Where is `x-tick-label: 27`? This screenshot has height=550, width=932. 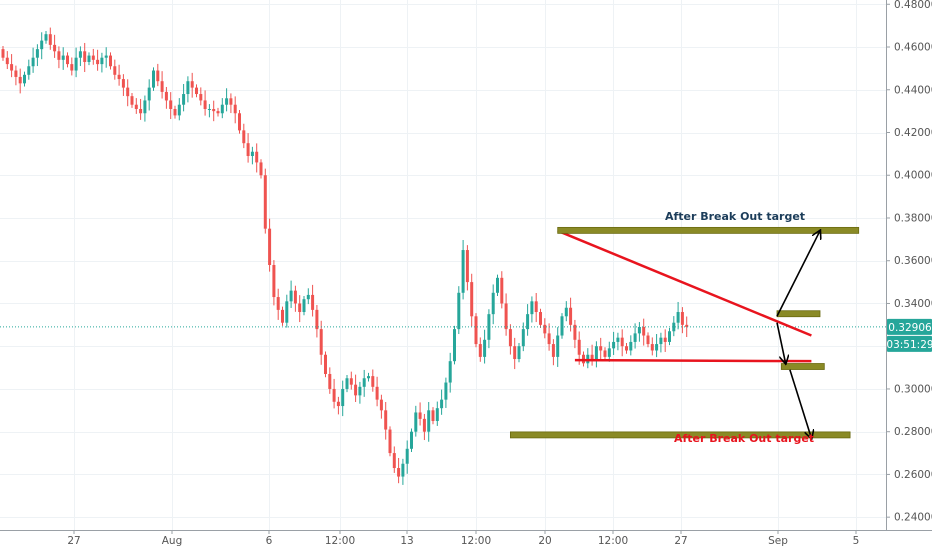 x-tick-label: 27 is located at coordinates (73, 541).